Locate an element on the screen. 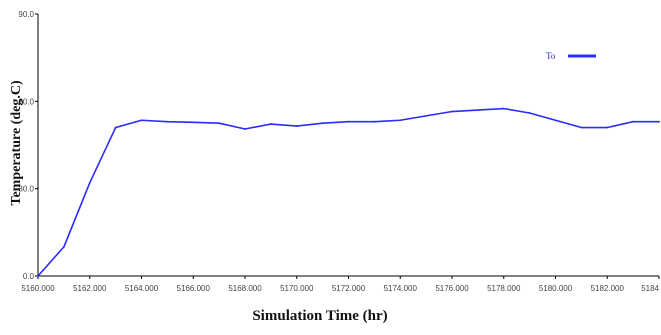  x-tick-label: 5168.000 is located at coordinates (245, 288).